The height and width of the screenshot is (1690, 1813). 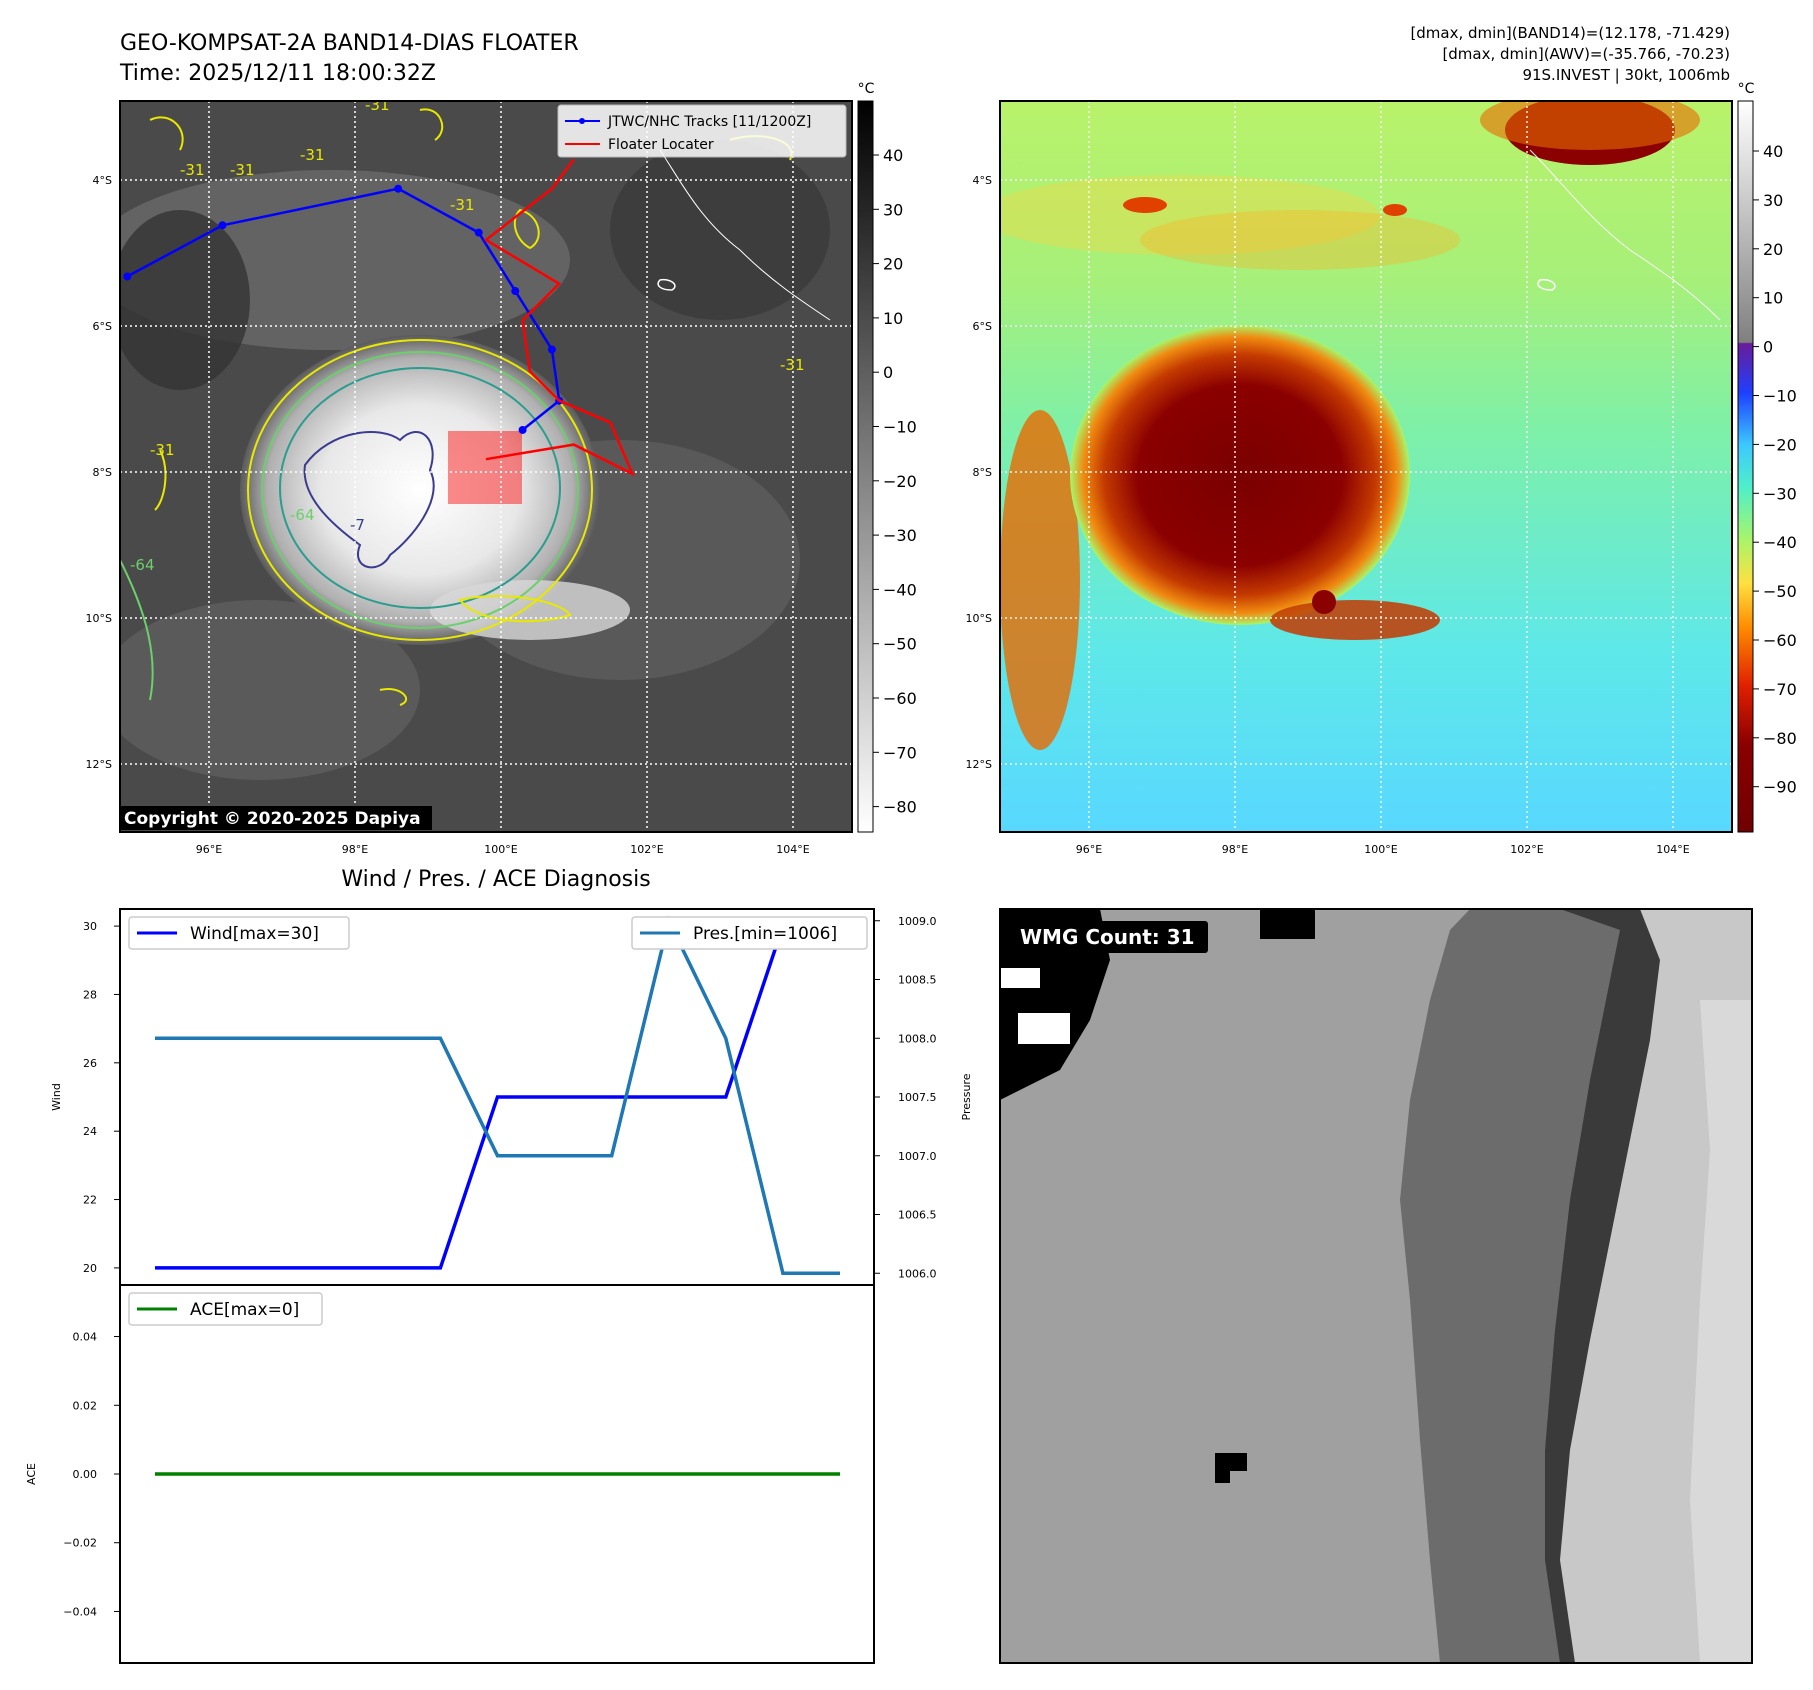 I want to click on ace-tick-label: 0.00, so click(x=85, y=1474).